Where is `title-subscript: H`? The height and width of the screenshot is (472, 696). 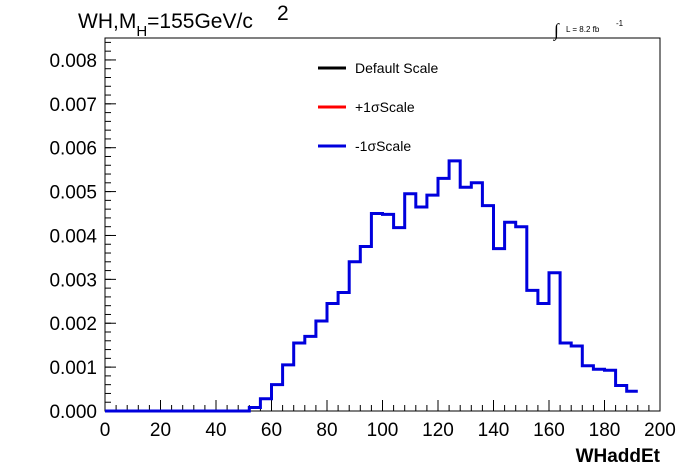 title-subscript: H is located at coordinates (141, 31).